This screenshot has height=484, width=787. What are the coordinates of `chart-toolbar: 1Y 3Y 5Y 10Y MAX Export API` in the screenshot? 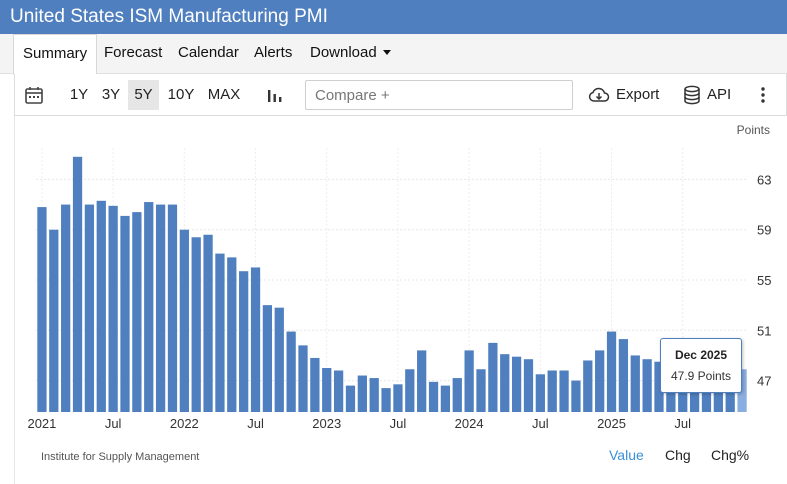 It's located at (400, 95).